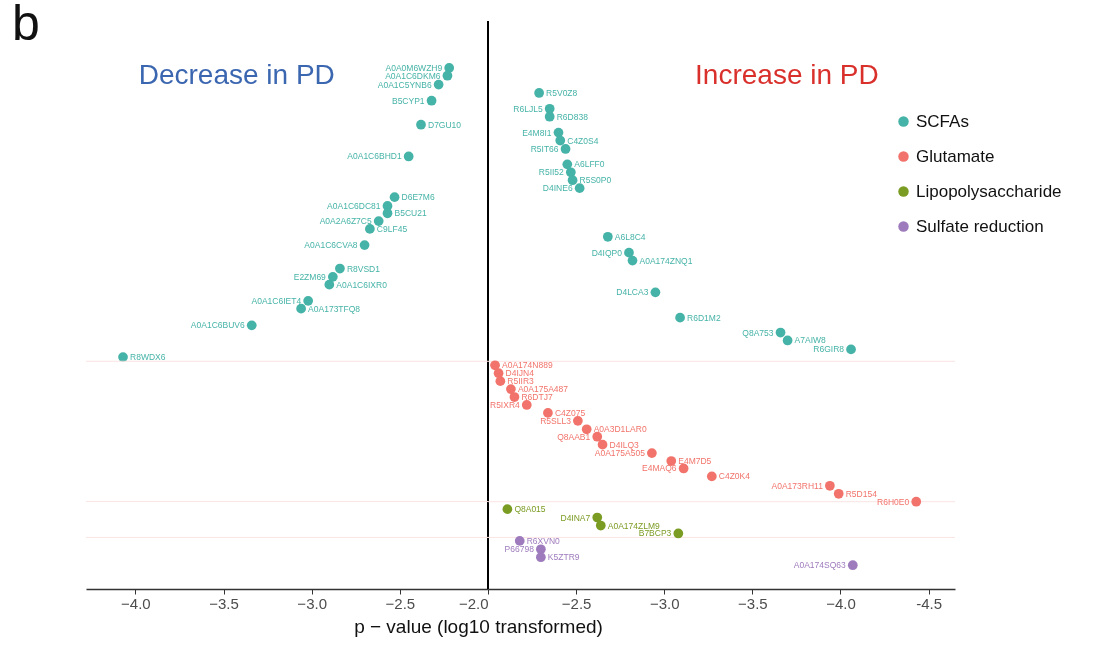 The width and height of the screenshot is (1108, 651). What do you see at coordinates (820, 565) in the screenshot?
I see `annotation: A0A174SQ63` at bounding box center [820, 565].